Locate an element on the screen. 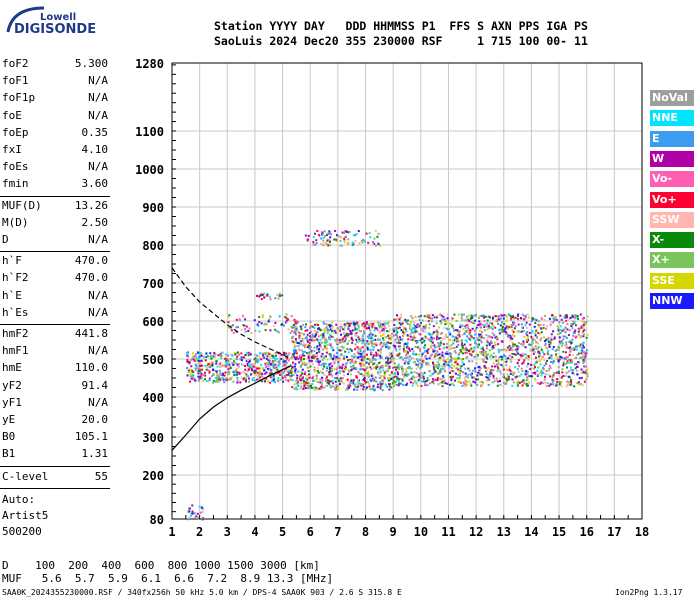 The image size is (700, 600). y-tick-label: 80 is located at coordinates (157, 520).